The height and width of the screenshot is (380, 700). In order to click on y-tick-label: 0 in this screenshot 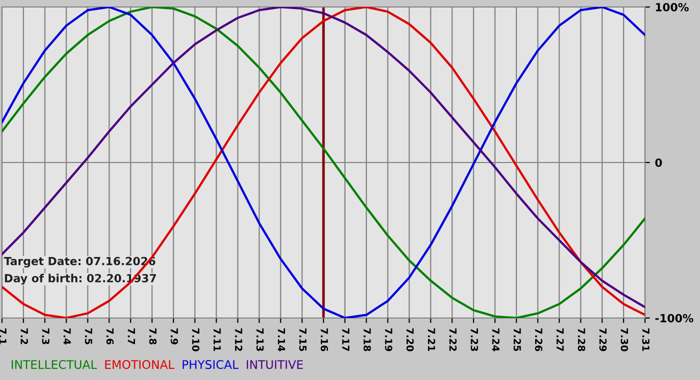, I will do `click(658, 162)`.